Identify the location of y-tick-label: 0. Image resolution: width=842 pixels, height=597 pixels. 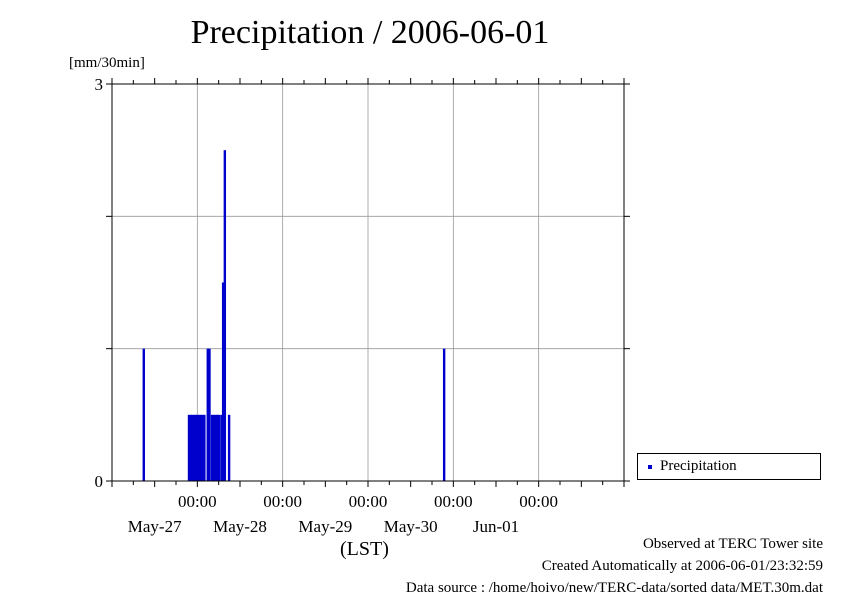
(99, 481).